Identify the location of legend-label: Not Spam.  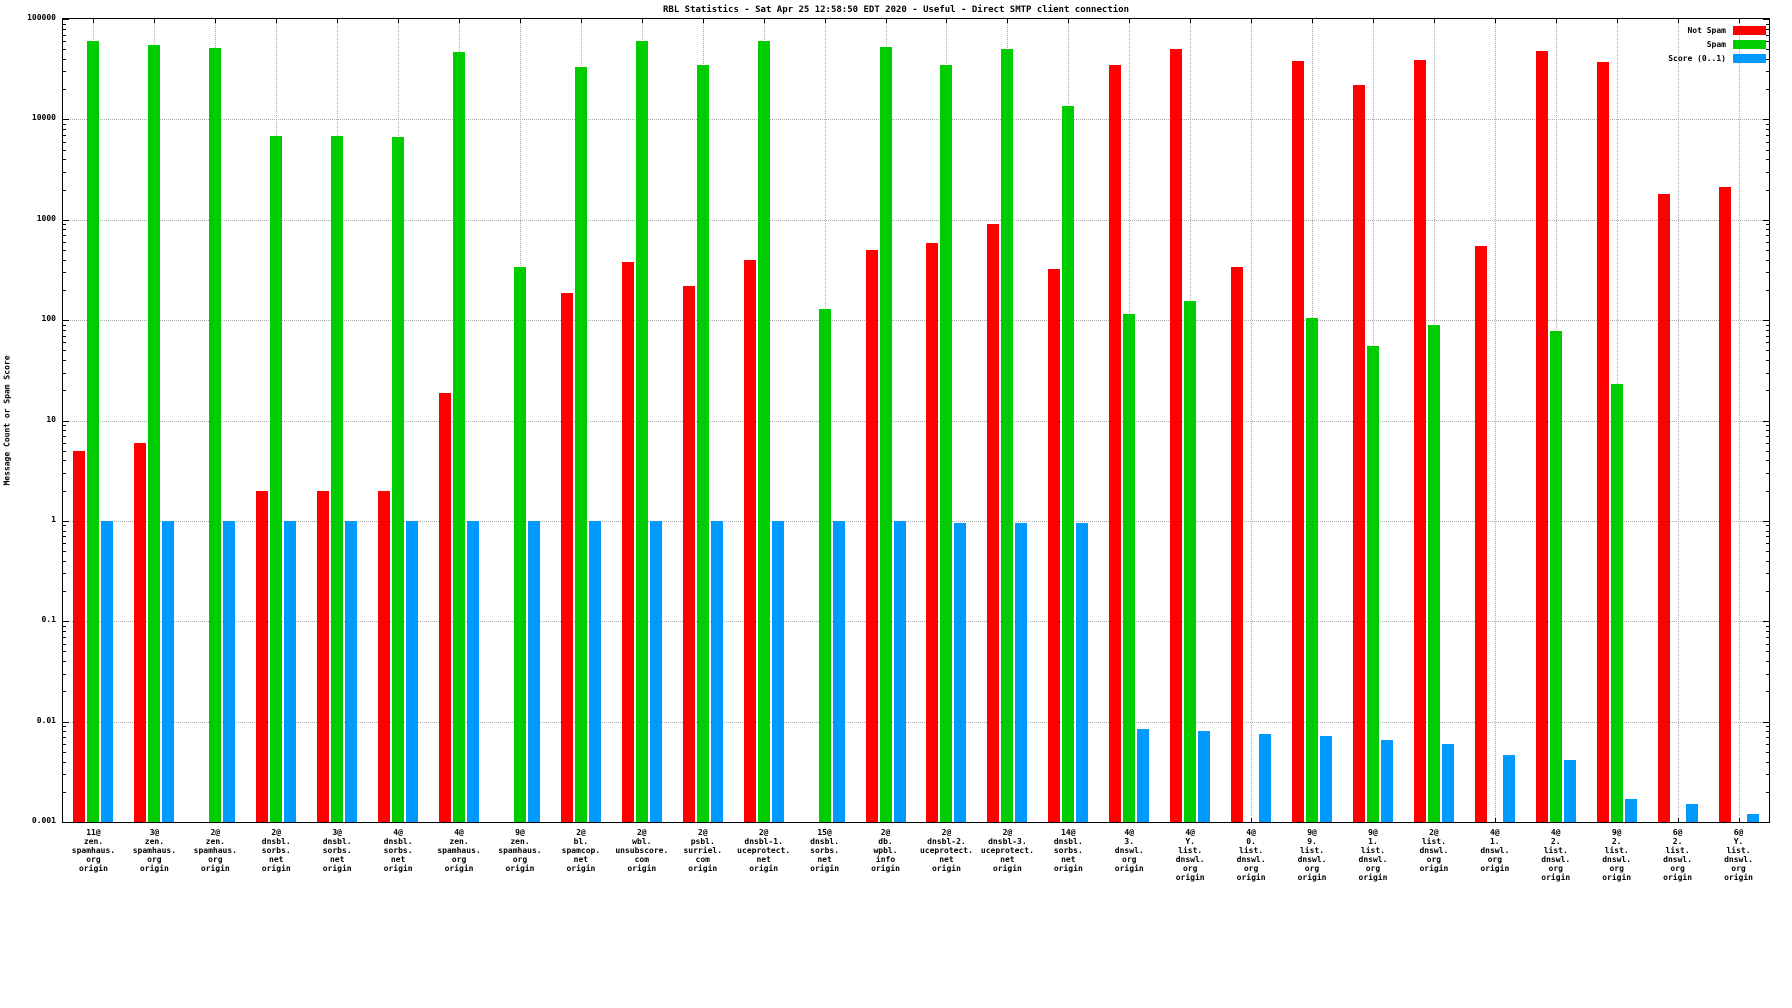
(1706, 30).